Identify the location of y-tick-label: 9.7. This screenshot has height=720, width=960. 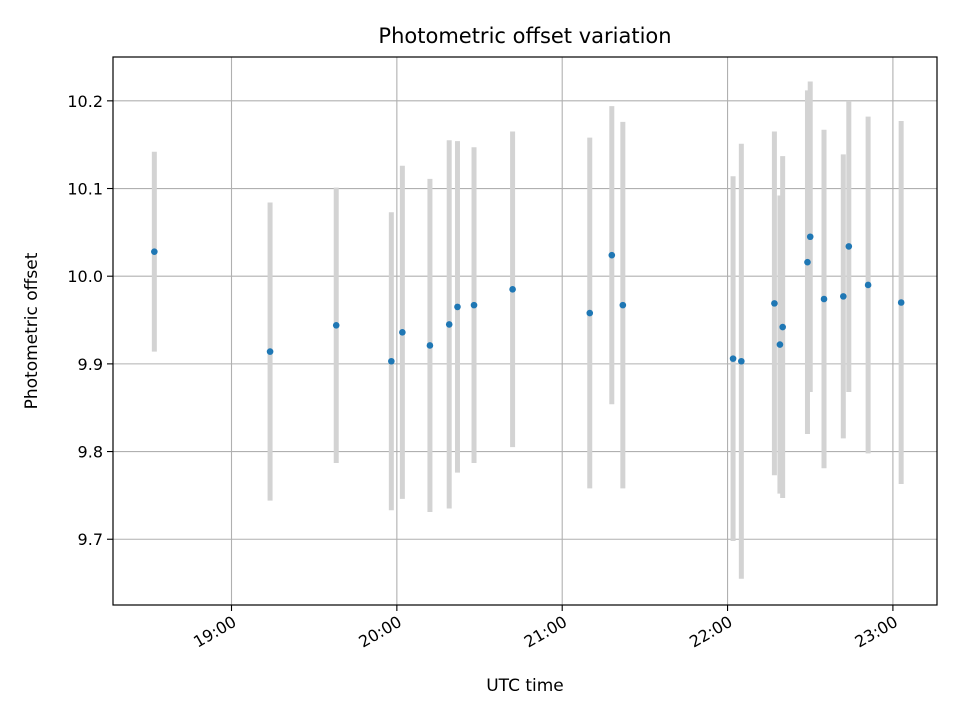
(90, 539).